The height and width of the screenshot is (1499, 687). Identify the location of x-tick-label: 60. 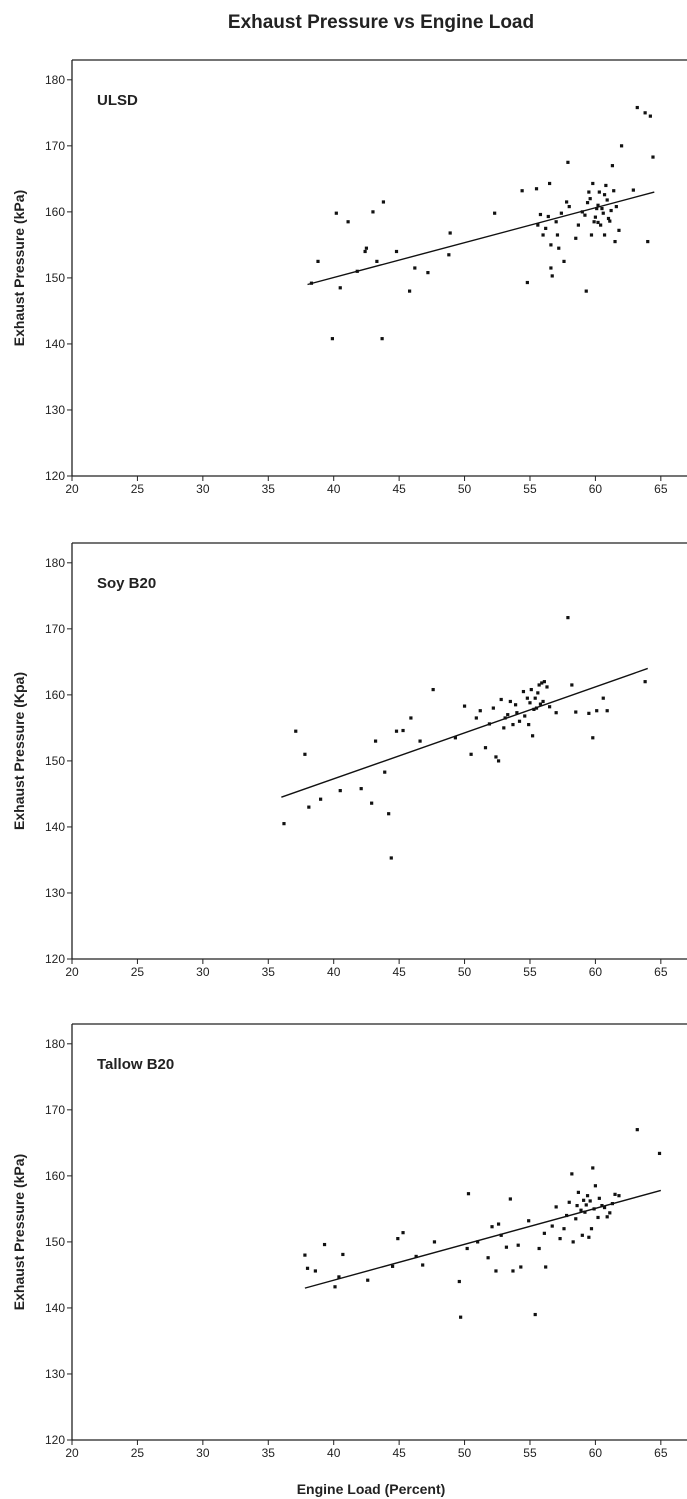
(596, 489).